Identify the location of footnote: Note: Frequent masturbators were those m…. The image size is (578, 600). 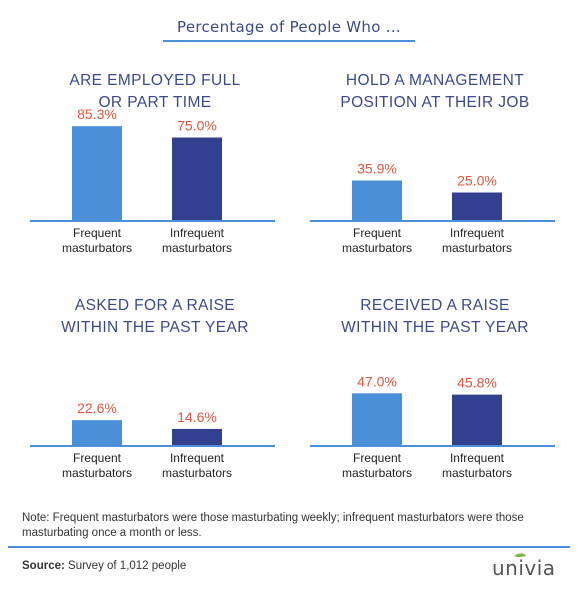
(273, 525).